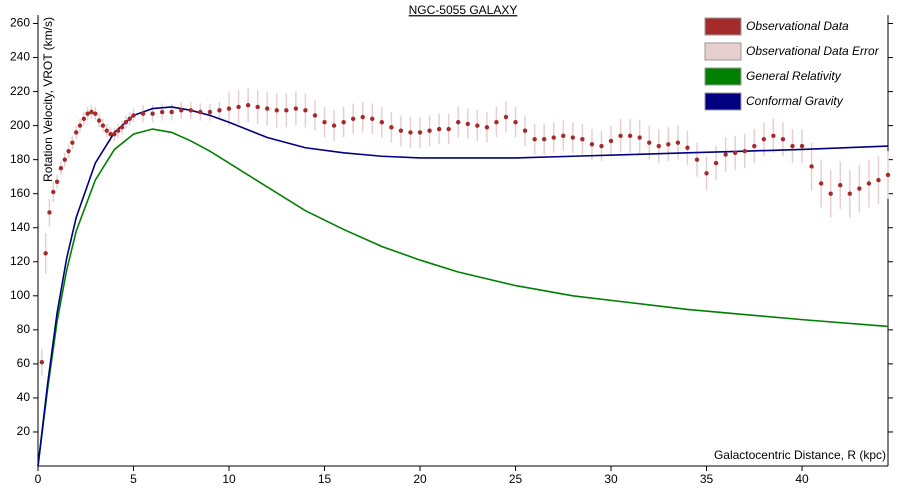  What do you see at coordinates (24, 431) in the screenshot?
I see `y-tick-label: 20` at bounding box center [24, 431].